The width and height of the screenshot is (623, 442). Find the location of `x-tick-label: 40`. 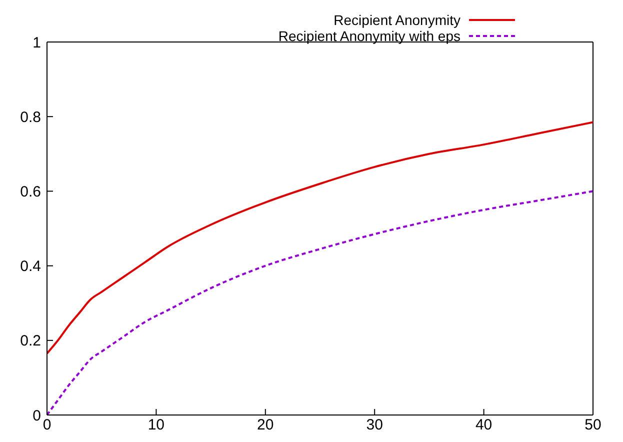

x-tick-label: 40 is located at coordinates (483, 425).